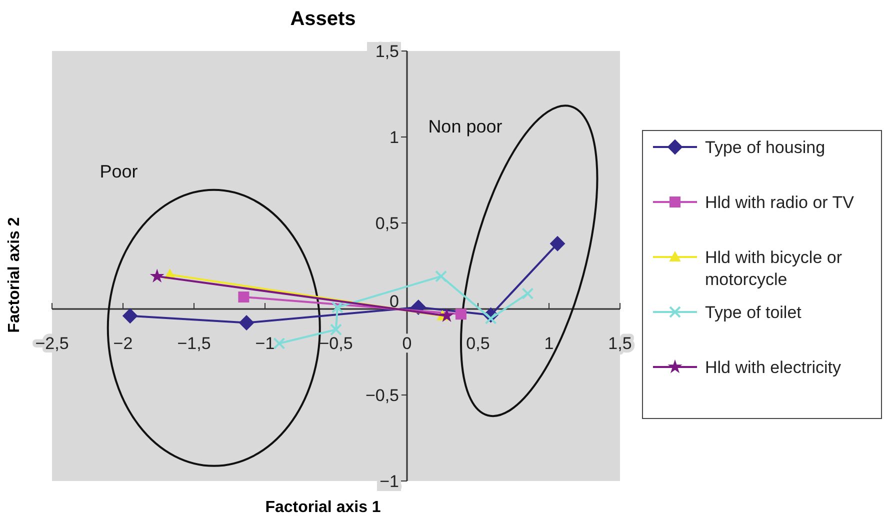 The width and height of the screenshot is (884, 523). What do you see at coordinates (387, 51) in the screenshot?
I see `y-tick-label: 1,5` at bounding box center [387, 51].